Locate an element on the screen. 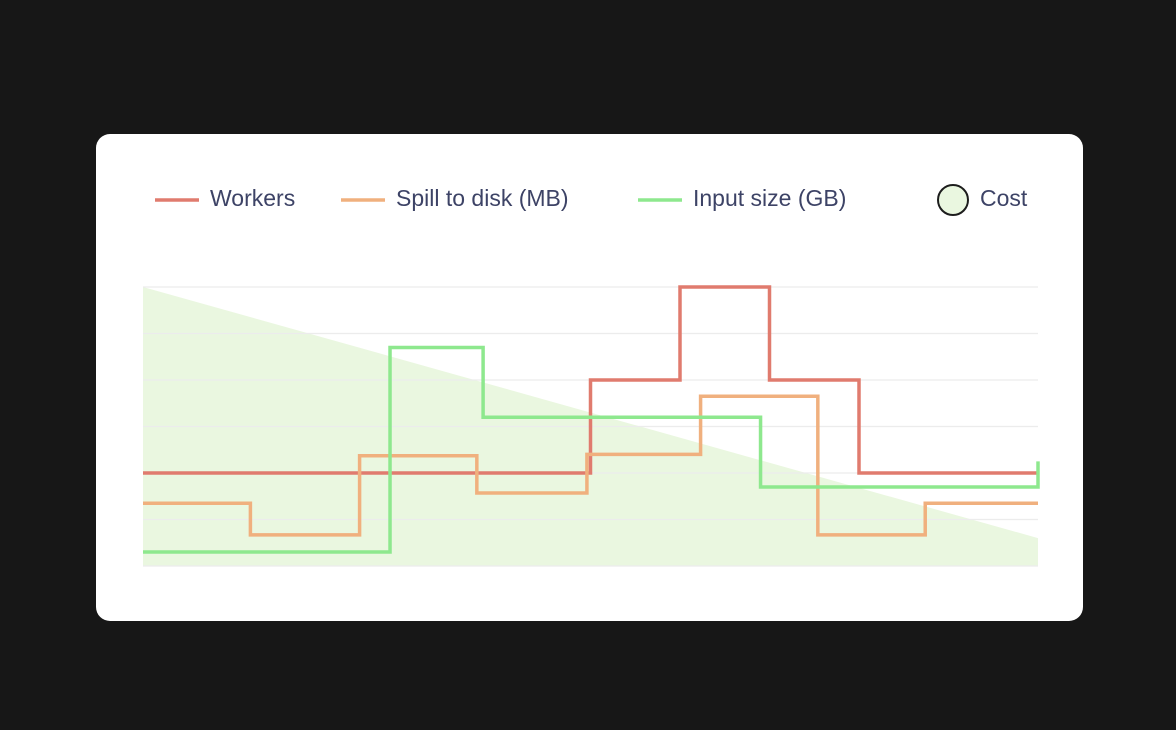  legend-label: Cost is located at coordinates (1004, 198).